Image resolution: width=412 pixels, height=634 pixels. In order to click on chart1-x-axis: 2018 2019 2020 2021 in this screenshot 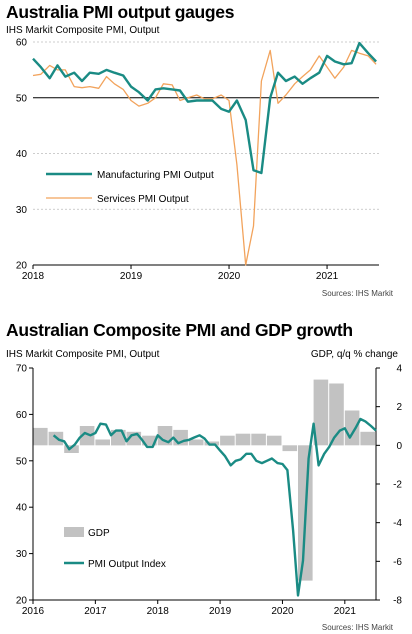, I will do `click(200, 273)`.